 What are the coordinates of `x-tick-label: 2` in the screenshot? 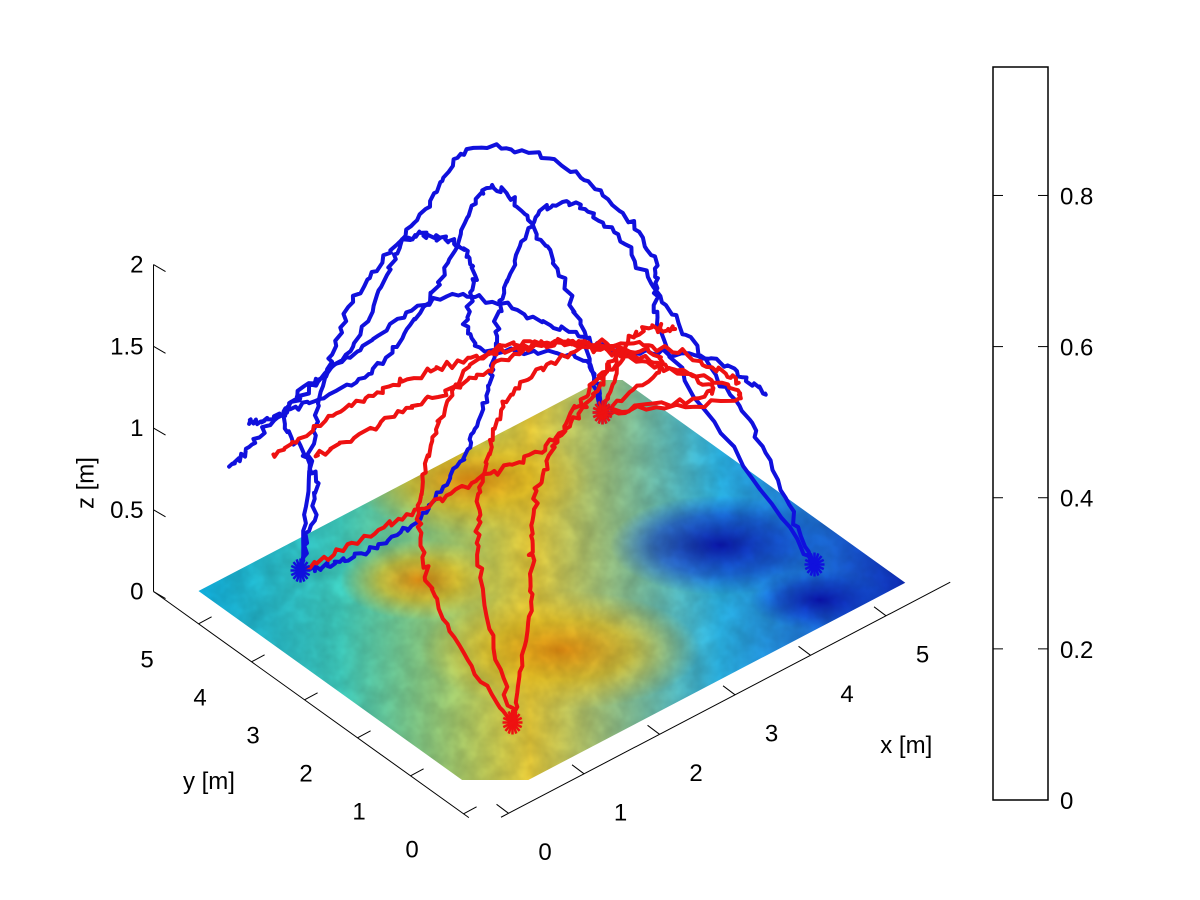 It's located at (695, 773).